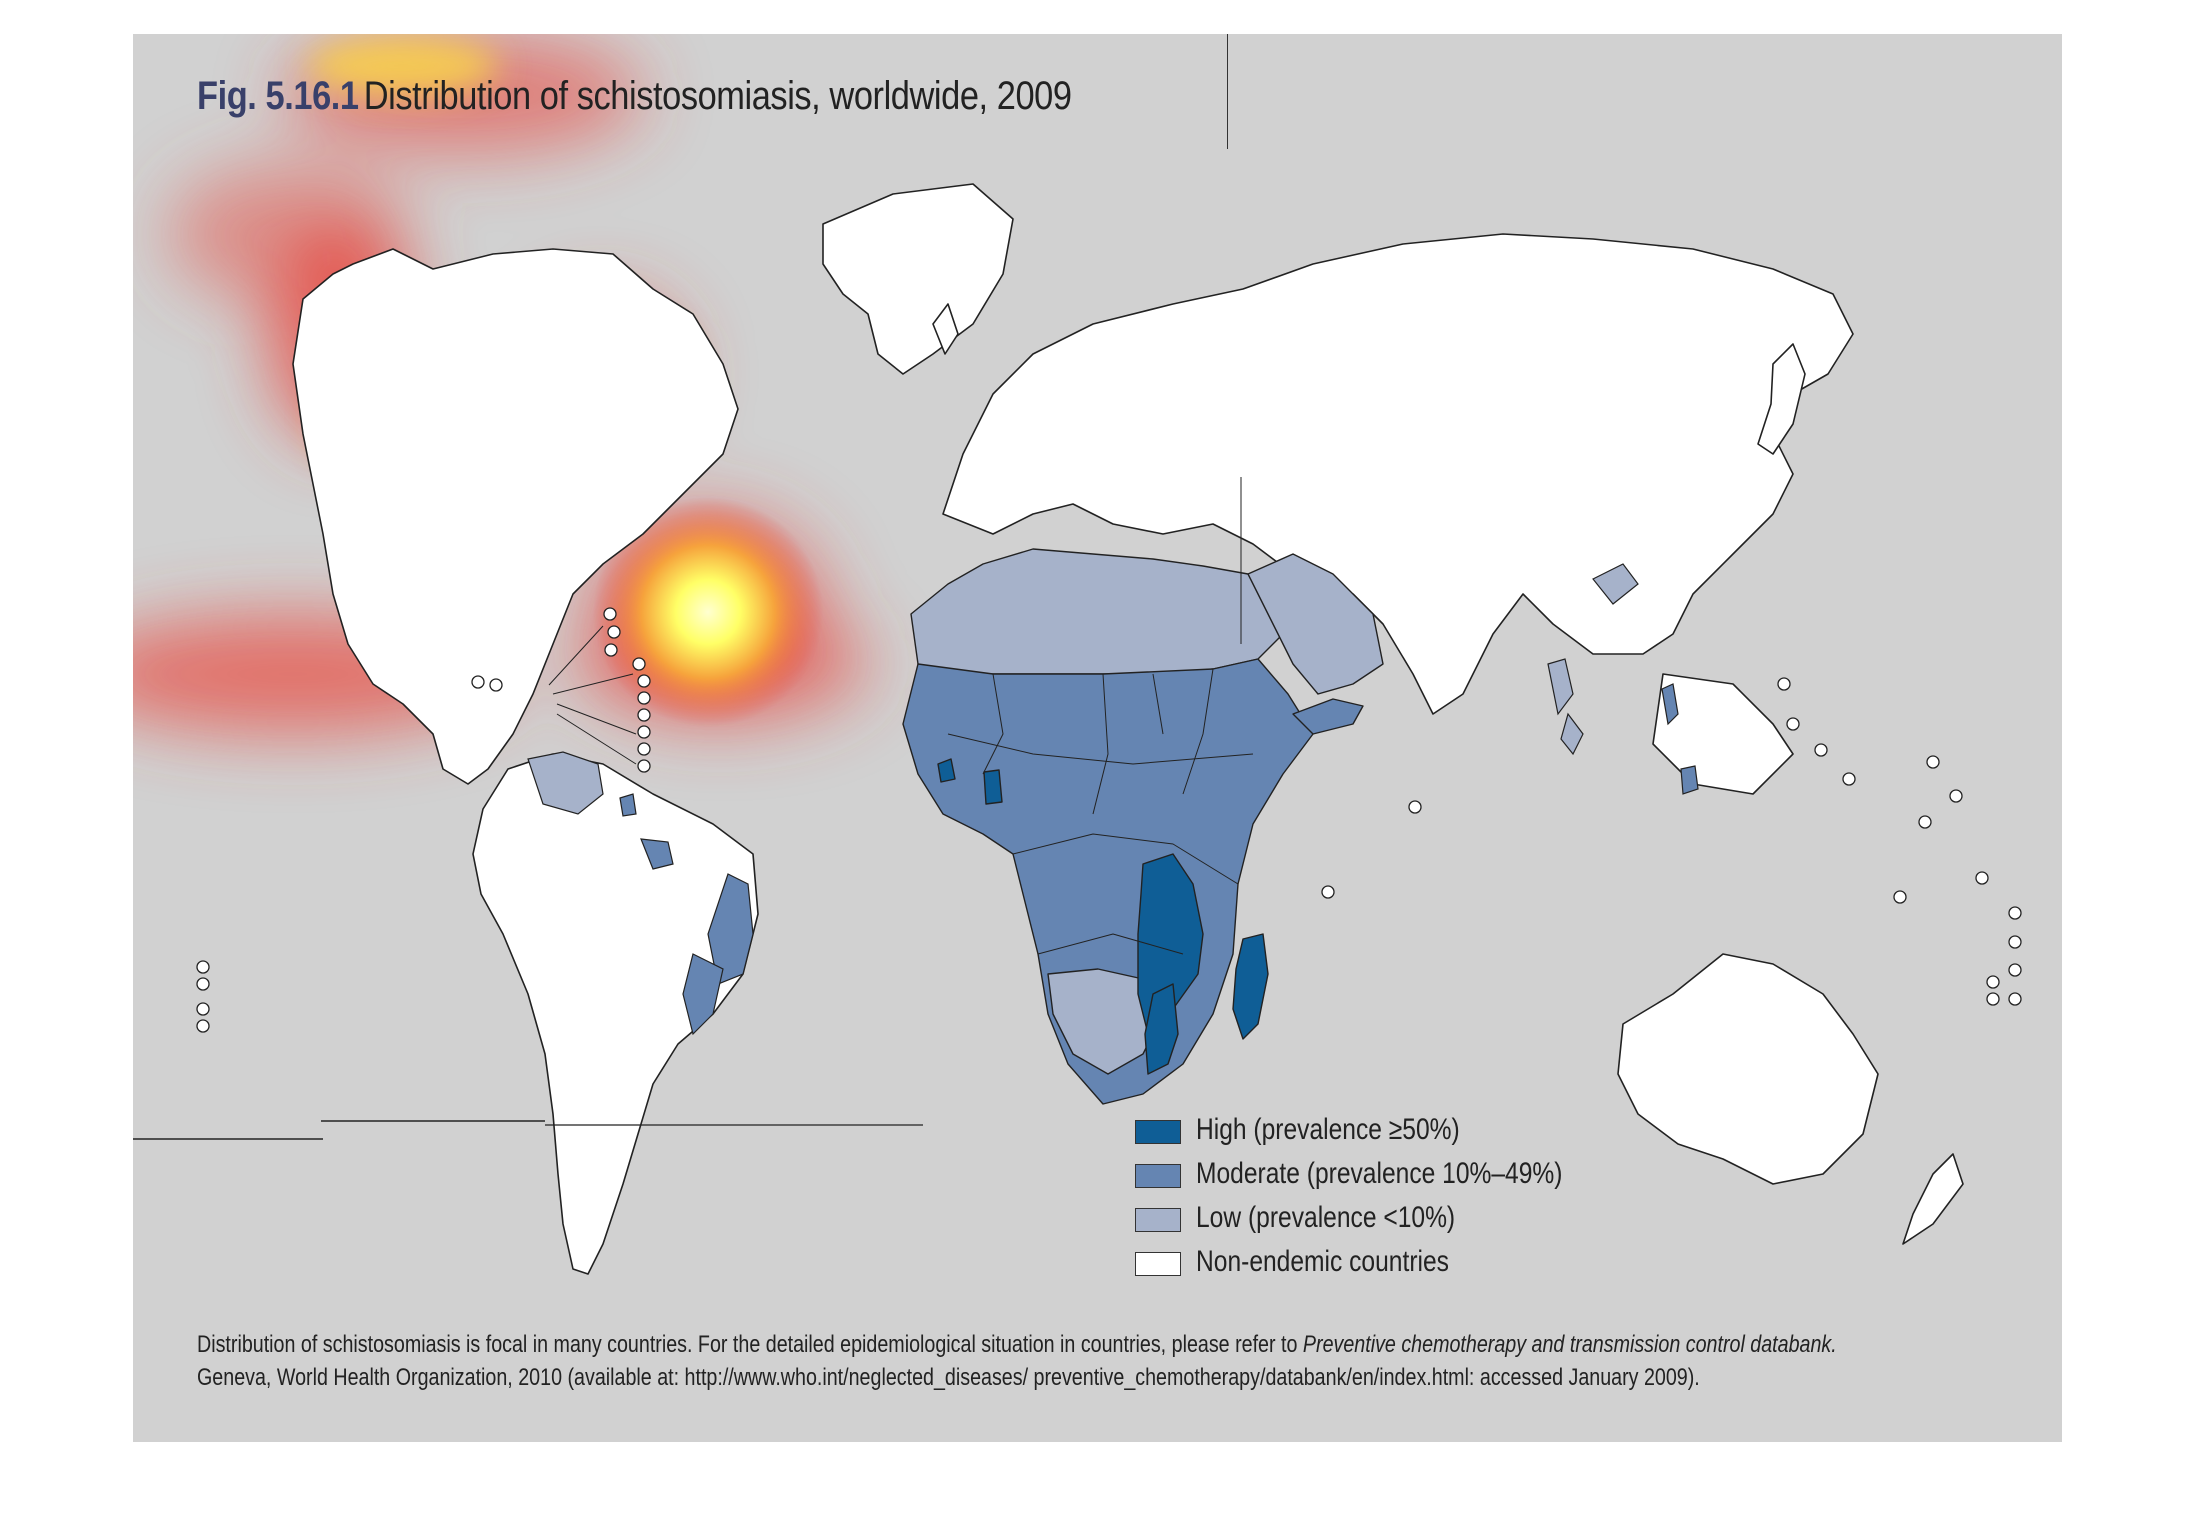  Describe the element at coordinates (1158, 1176) in the screenshot. I see `legend-swatch-moderate` at that location.